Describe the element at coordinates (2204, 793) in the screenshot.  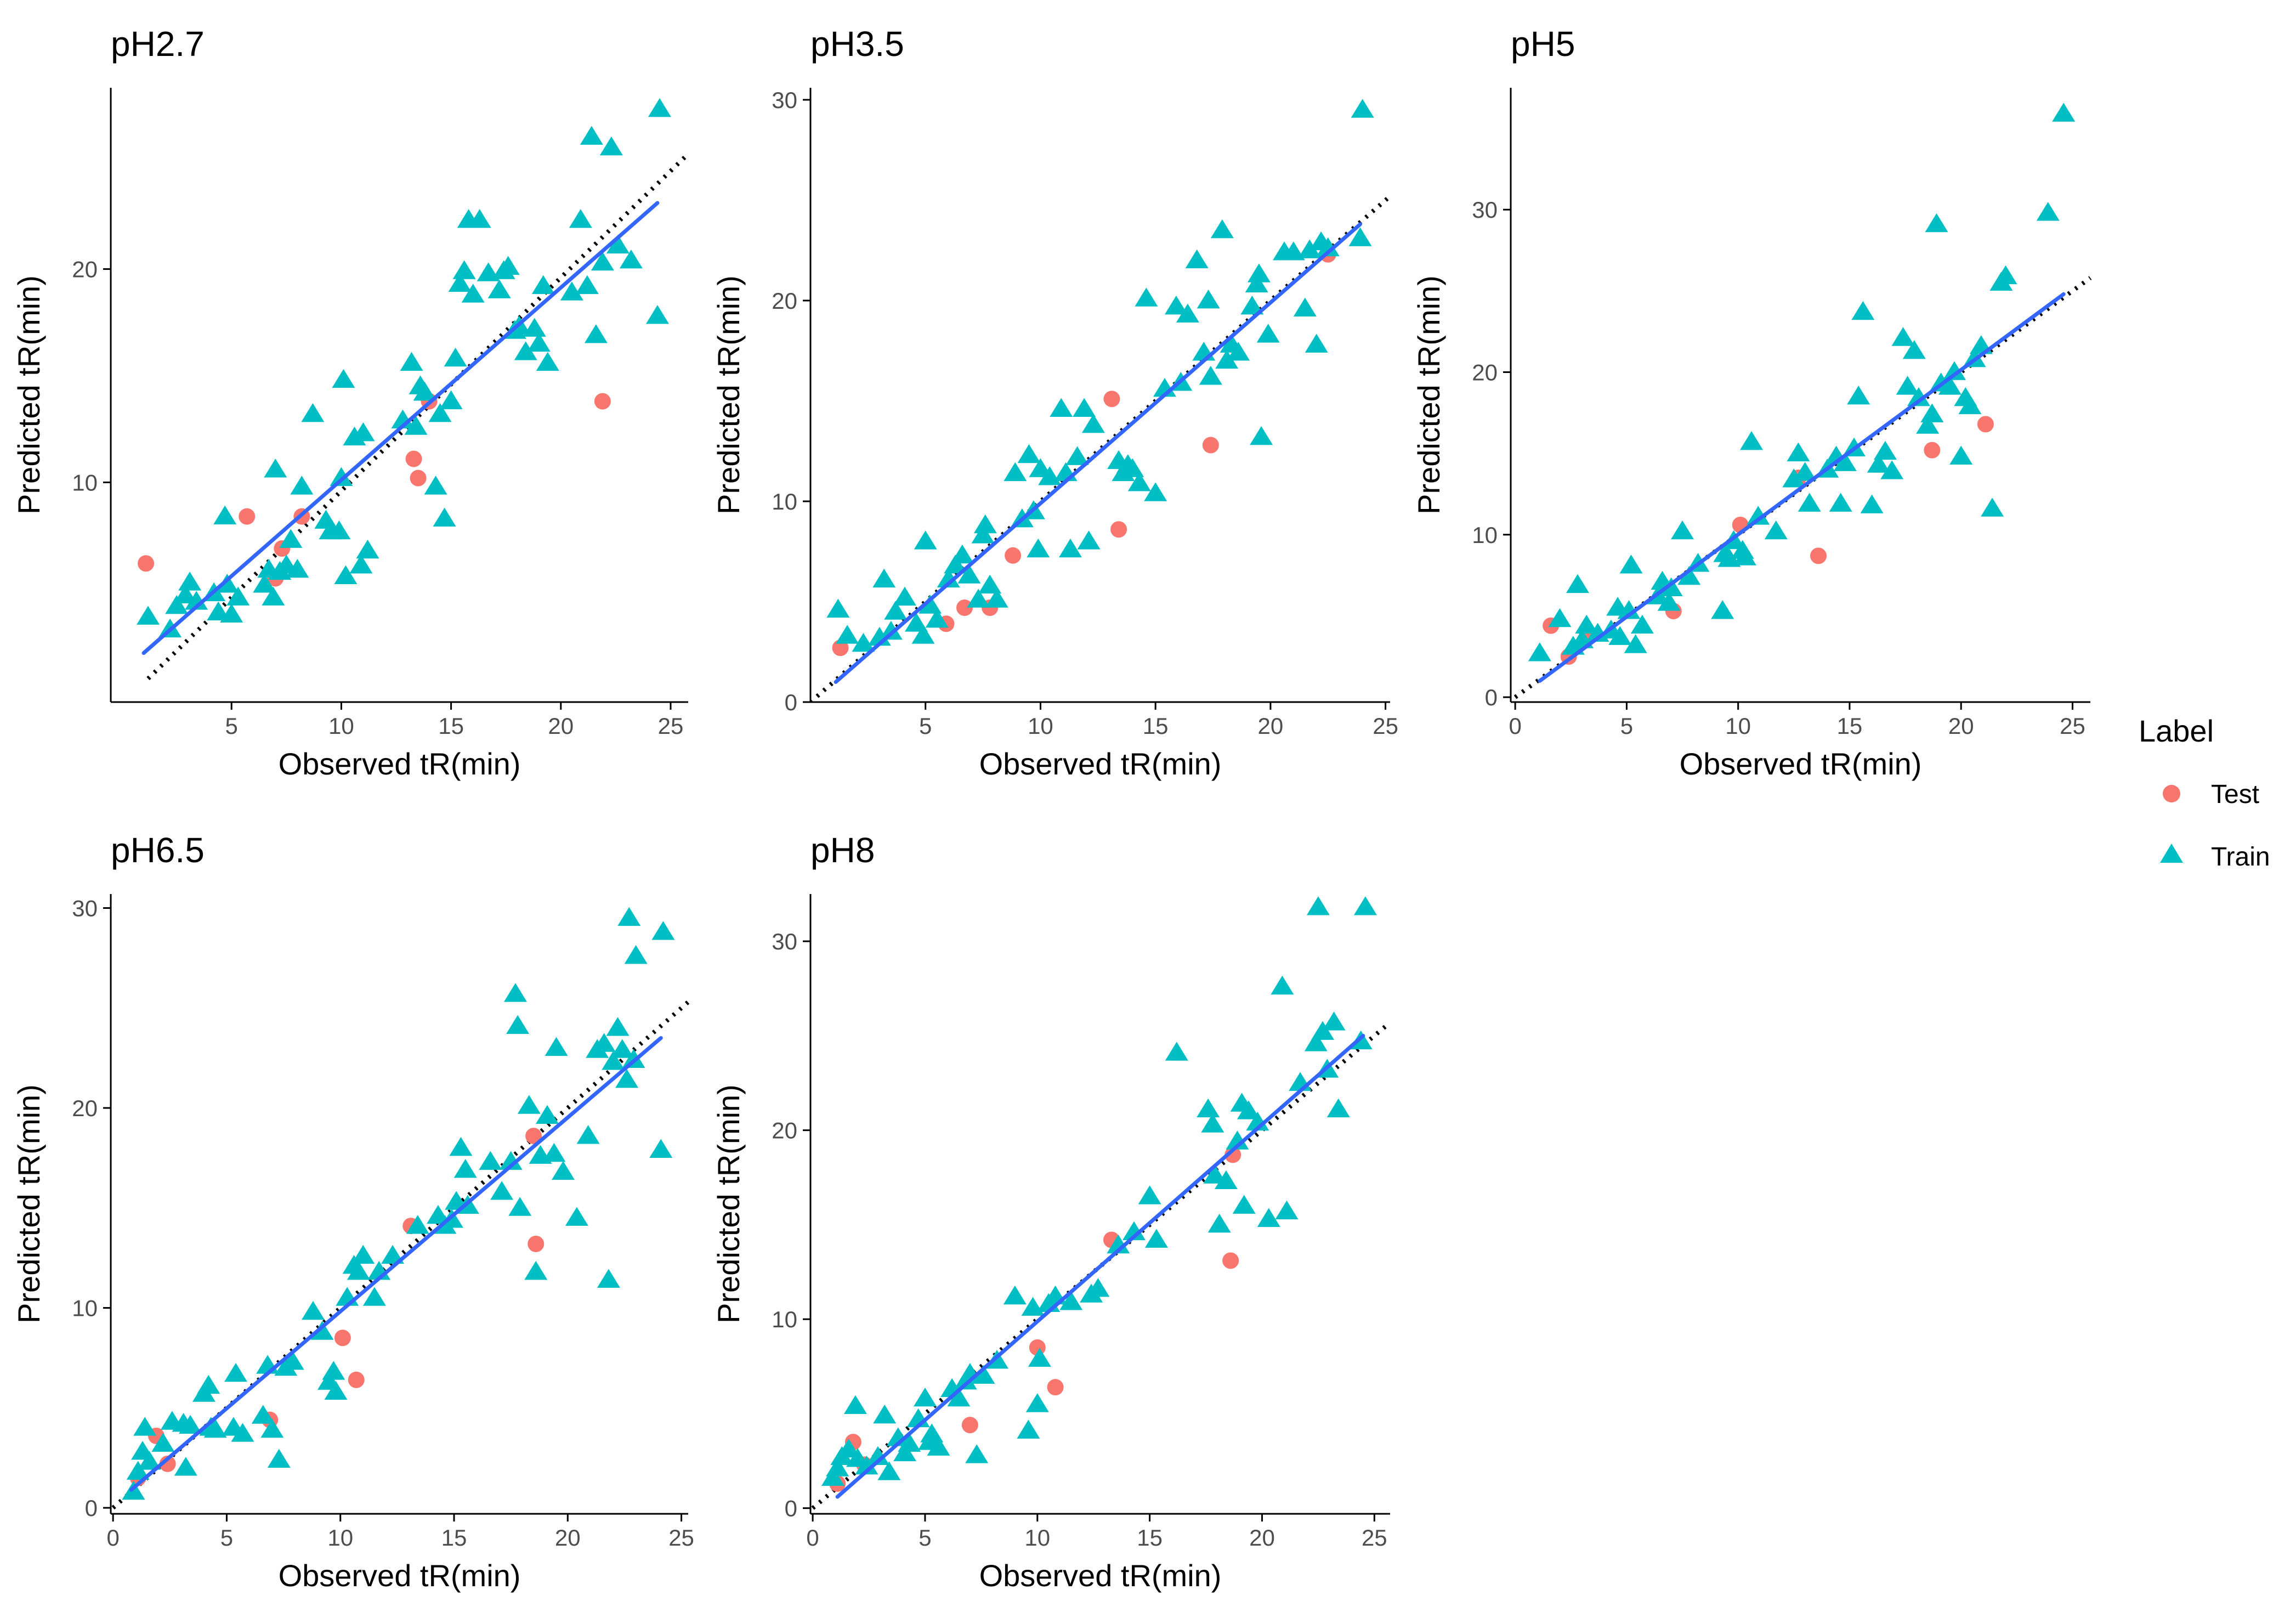
I see `legend: Label Test Train` at that location.